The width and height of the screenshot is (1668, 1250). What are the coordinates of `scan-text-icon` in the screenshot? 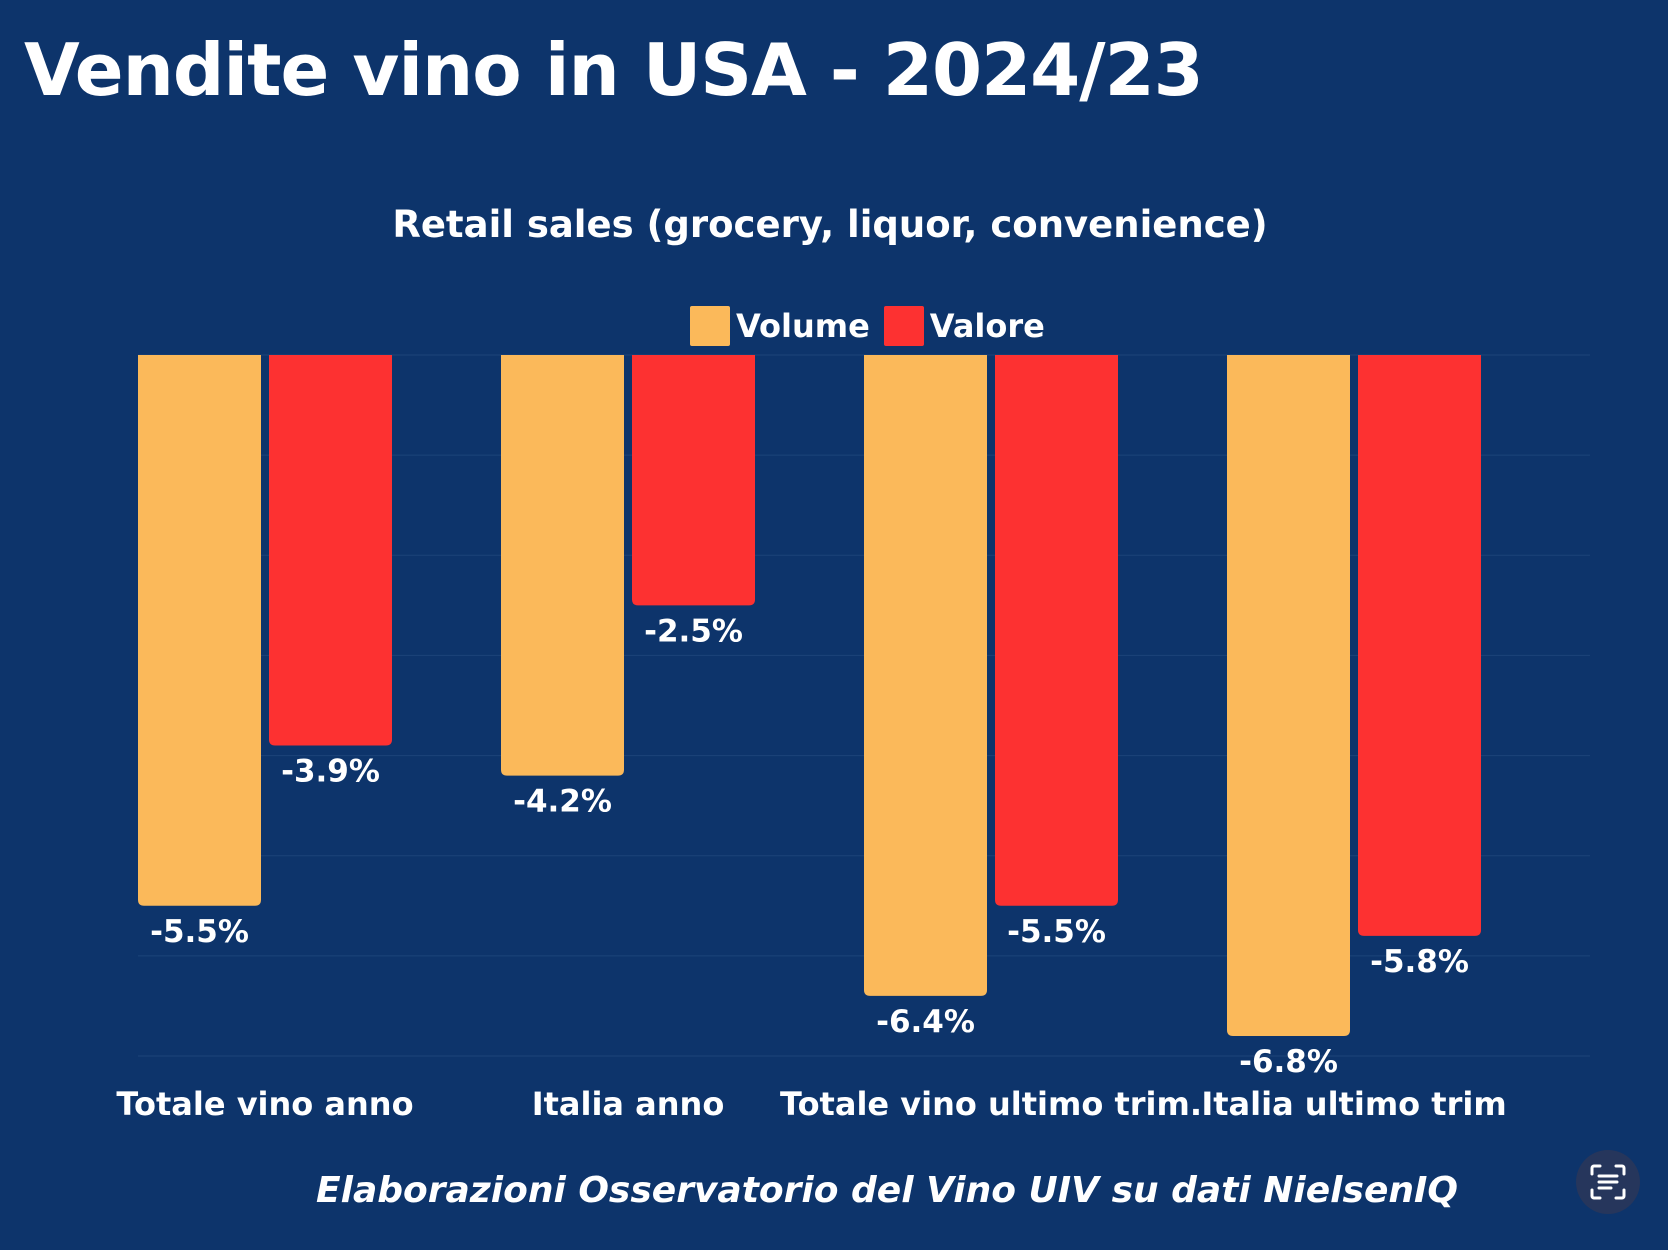 It's located at (1608, 1182).